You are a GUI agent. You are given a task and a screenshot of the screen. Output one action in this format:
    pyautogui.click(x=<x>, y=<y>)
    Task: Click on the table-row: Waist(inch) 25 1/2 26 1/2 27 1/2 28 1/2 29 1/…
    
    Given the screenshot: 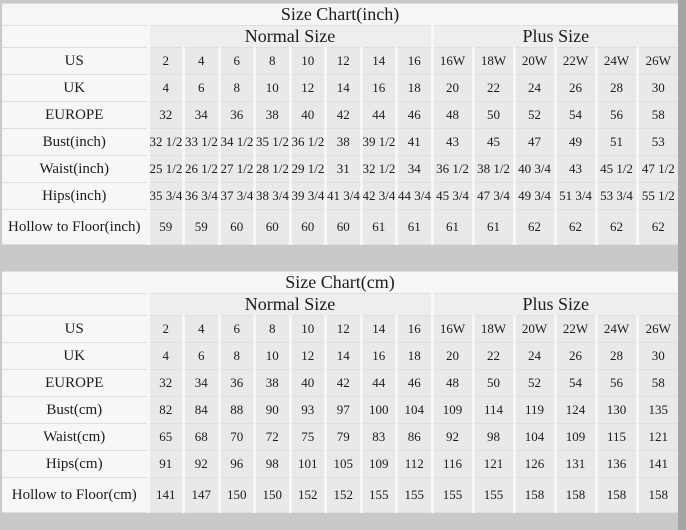 What is the action you would take?
    pyautogui.click(x=340, y=169)
    